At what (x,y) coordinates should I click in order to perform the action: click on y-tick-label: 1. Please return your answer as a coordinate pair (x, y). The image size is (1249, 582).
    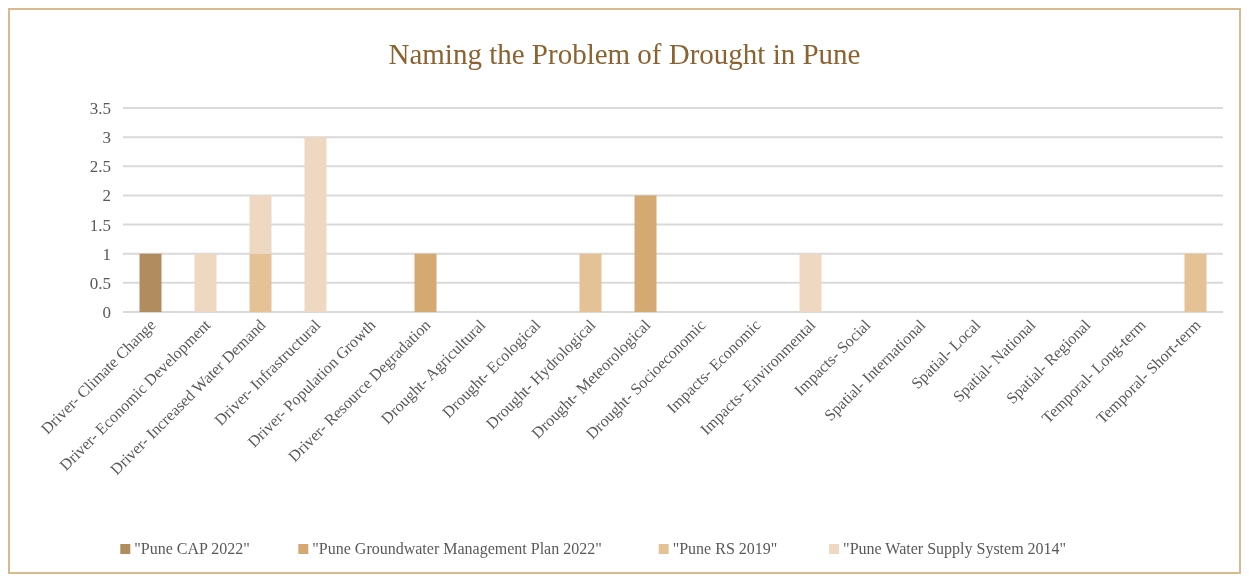
    Looking at the image, I should click on (106, 254).